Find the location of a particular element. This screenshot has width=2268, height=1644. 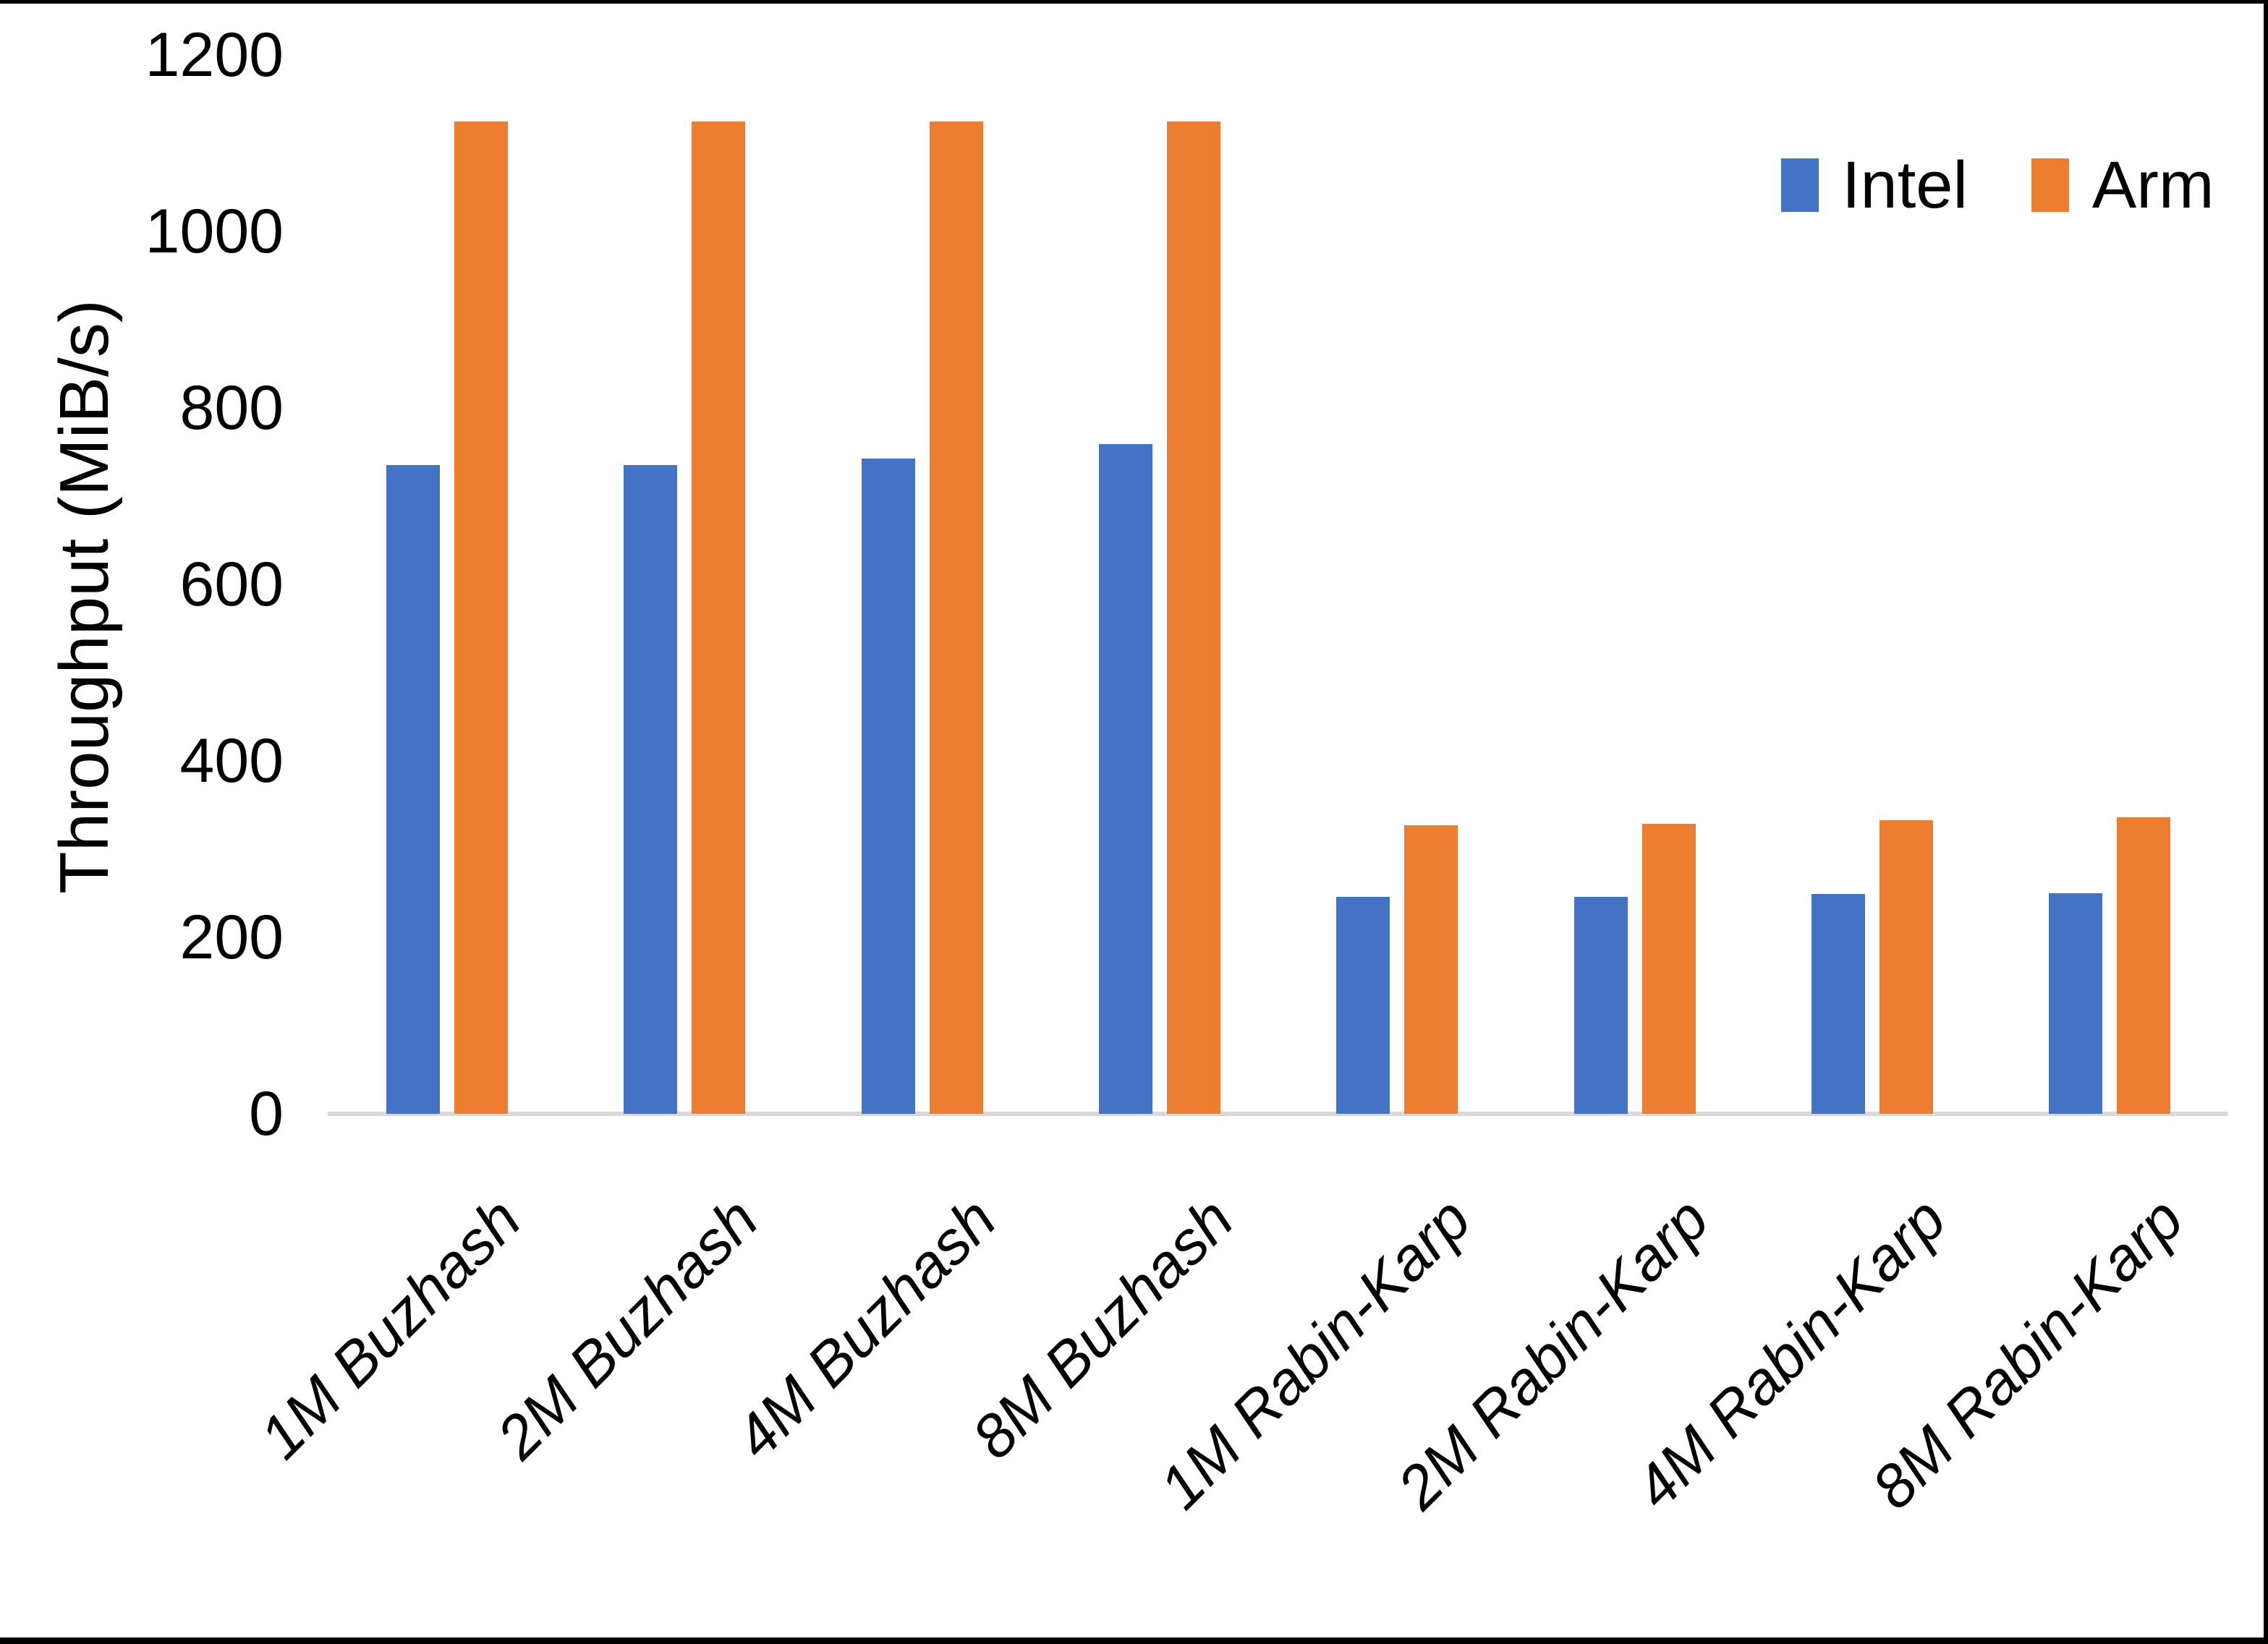

legend-item-arm: Arm is located at coordinates (2122, 185).